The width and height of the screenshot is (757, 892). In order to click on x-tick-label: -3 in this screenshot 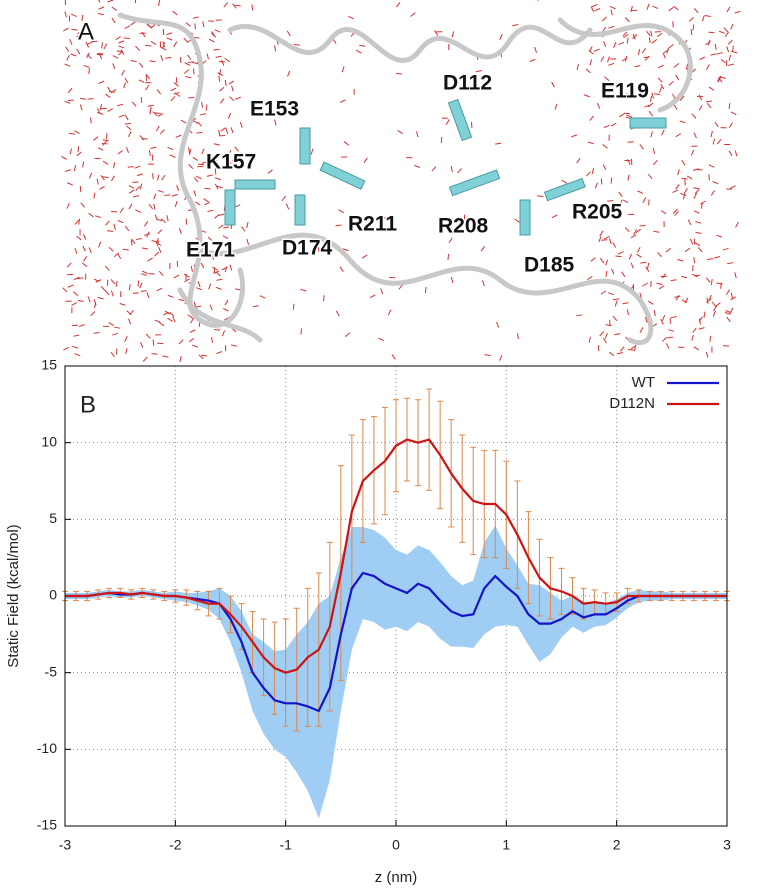, I will do `click(65, 845)`.